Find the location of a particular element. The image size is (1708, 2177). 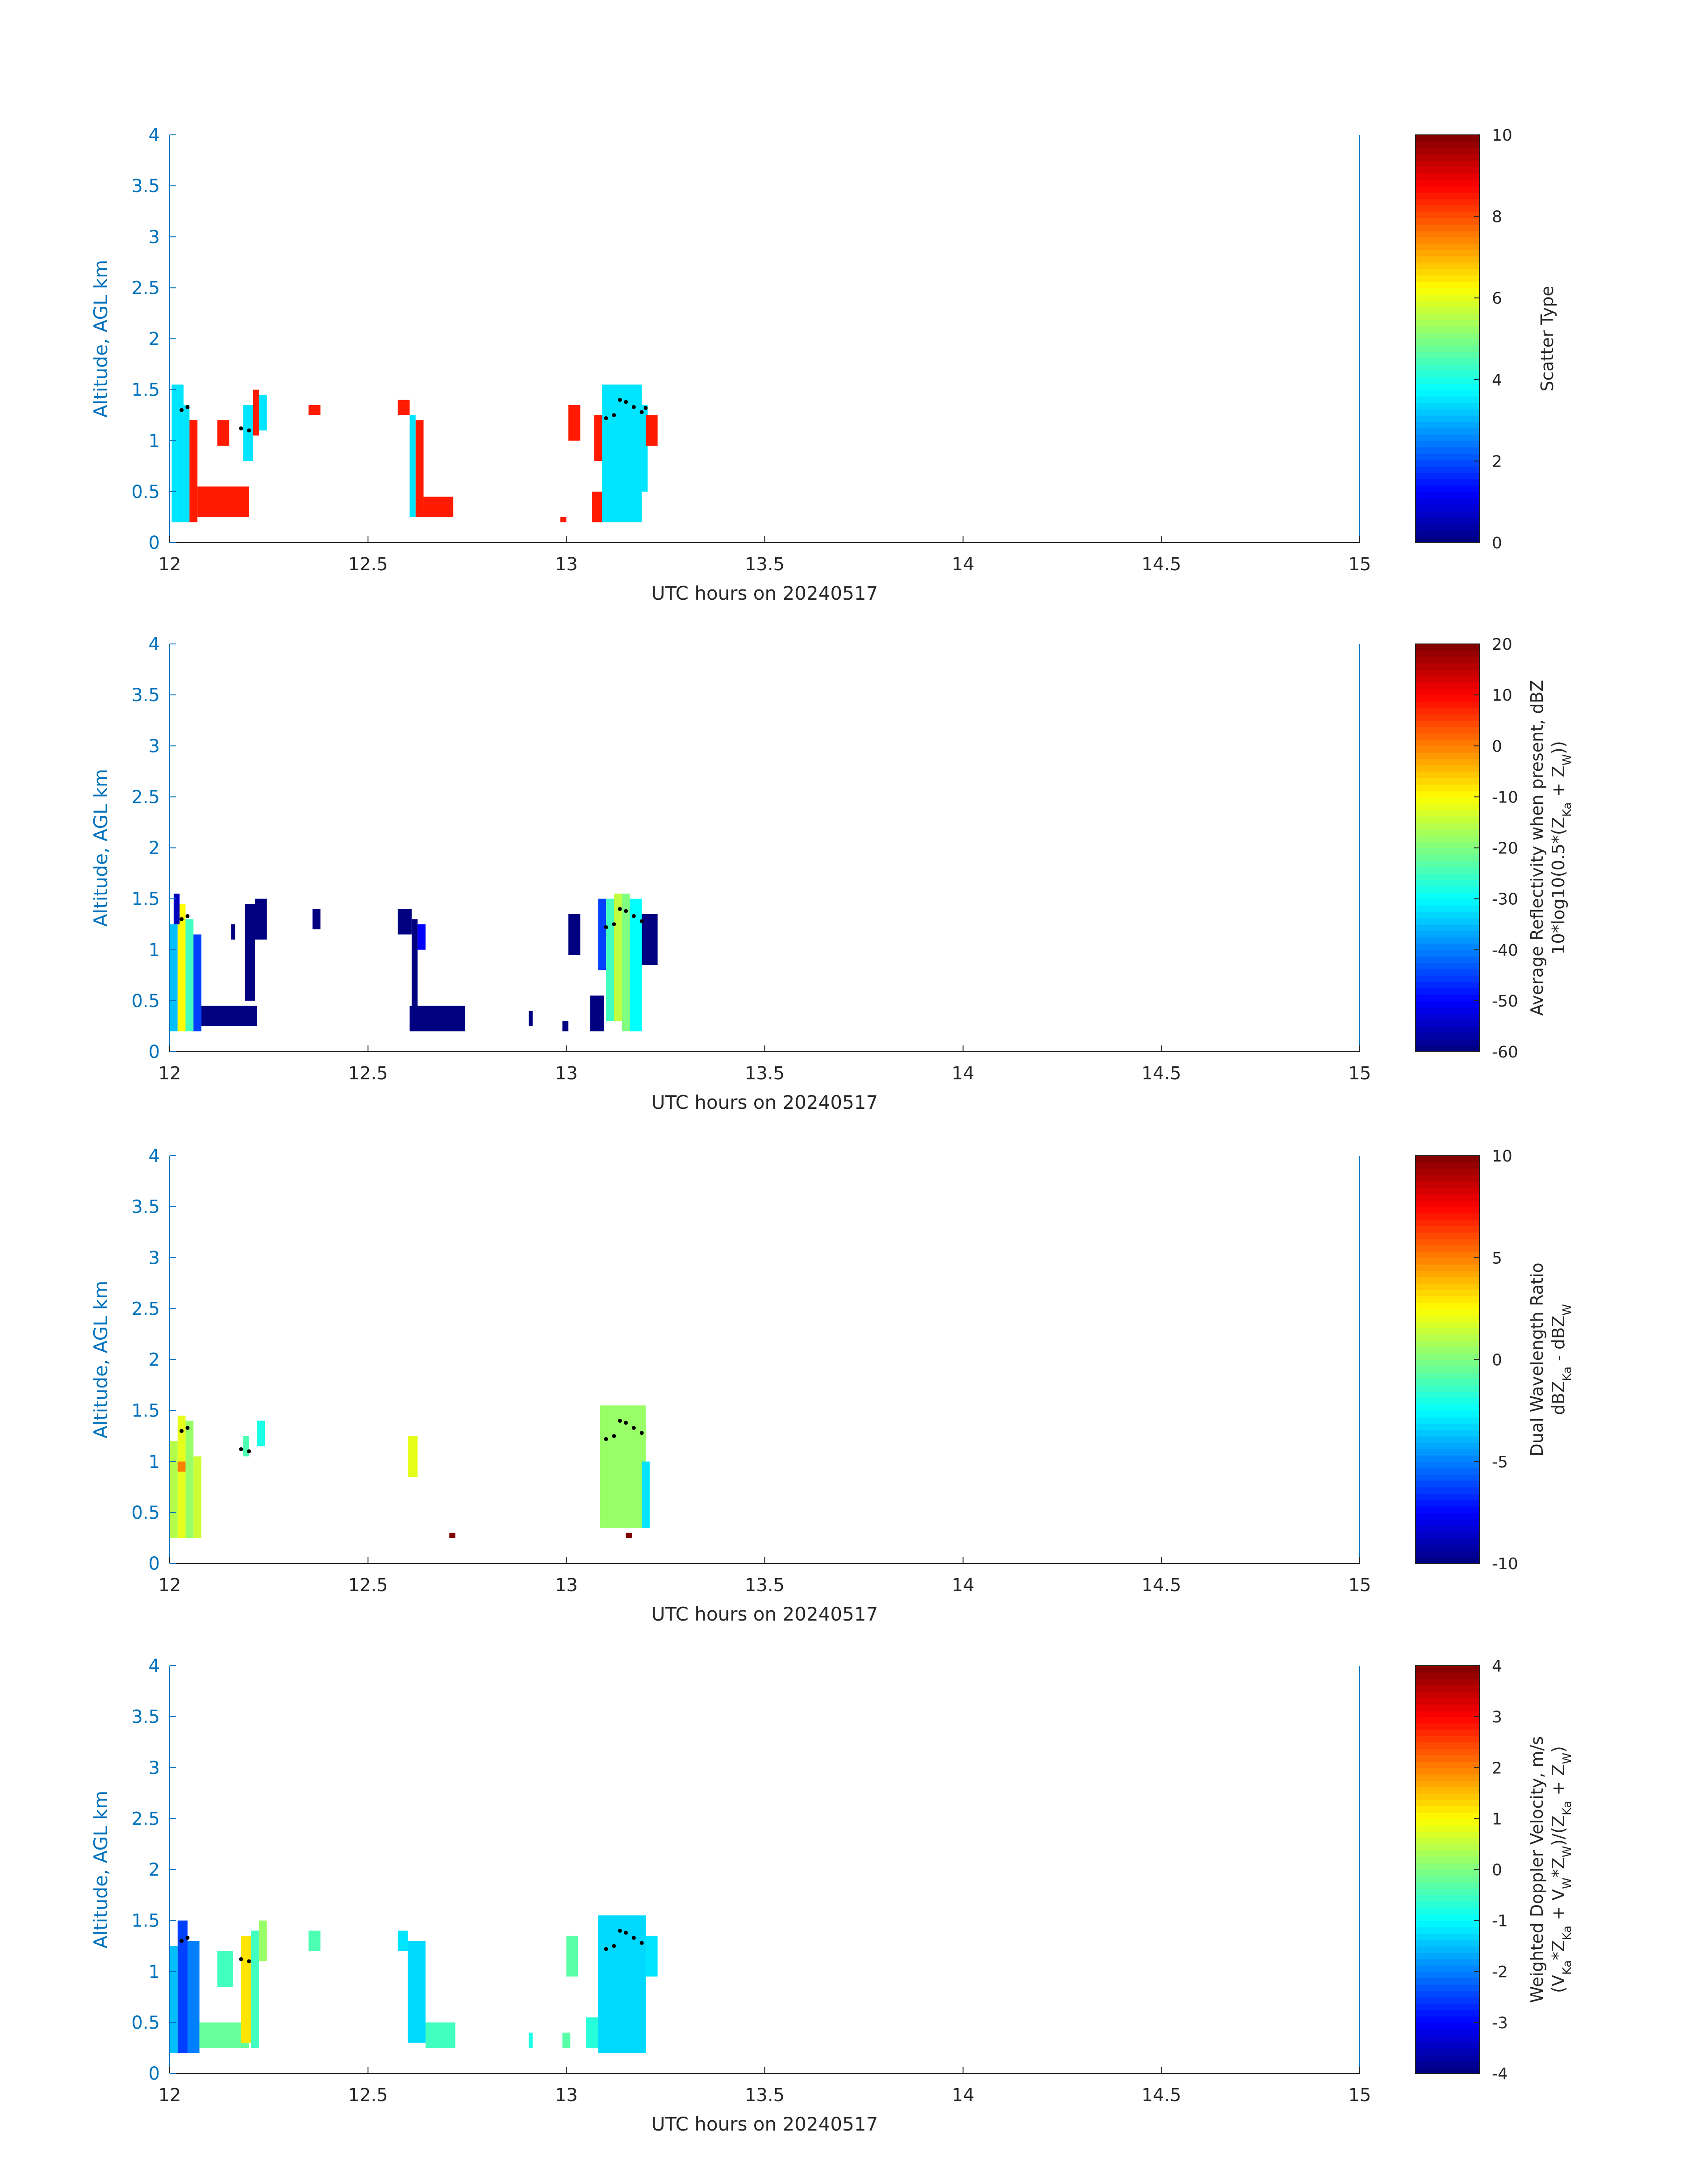

x-axis-label: UTC hours on 20240517 is located at coordinates (764, 1614).